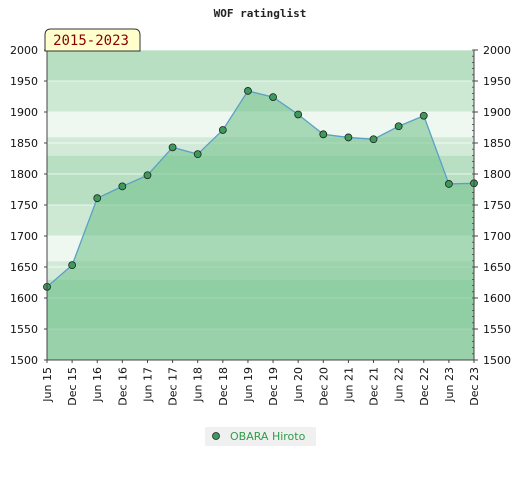 Image resolution: width=520 pixels, height=484 pixels. I want to click on x-tick-label: Dec 19, so click(273, 386).